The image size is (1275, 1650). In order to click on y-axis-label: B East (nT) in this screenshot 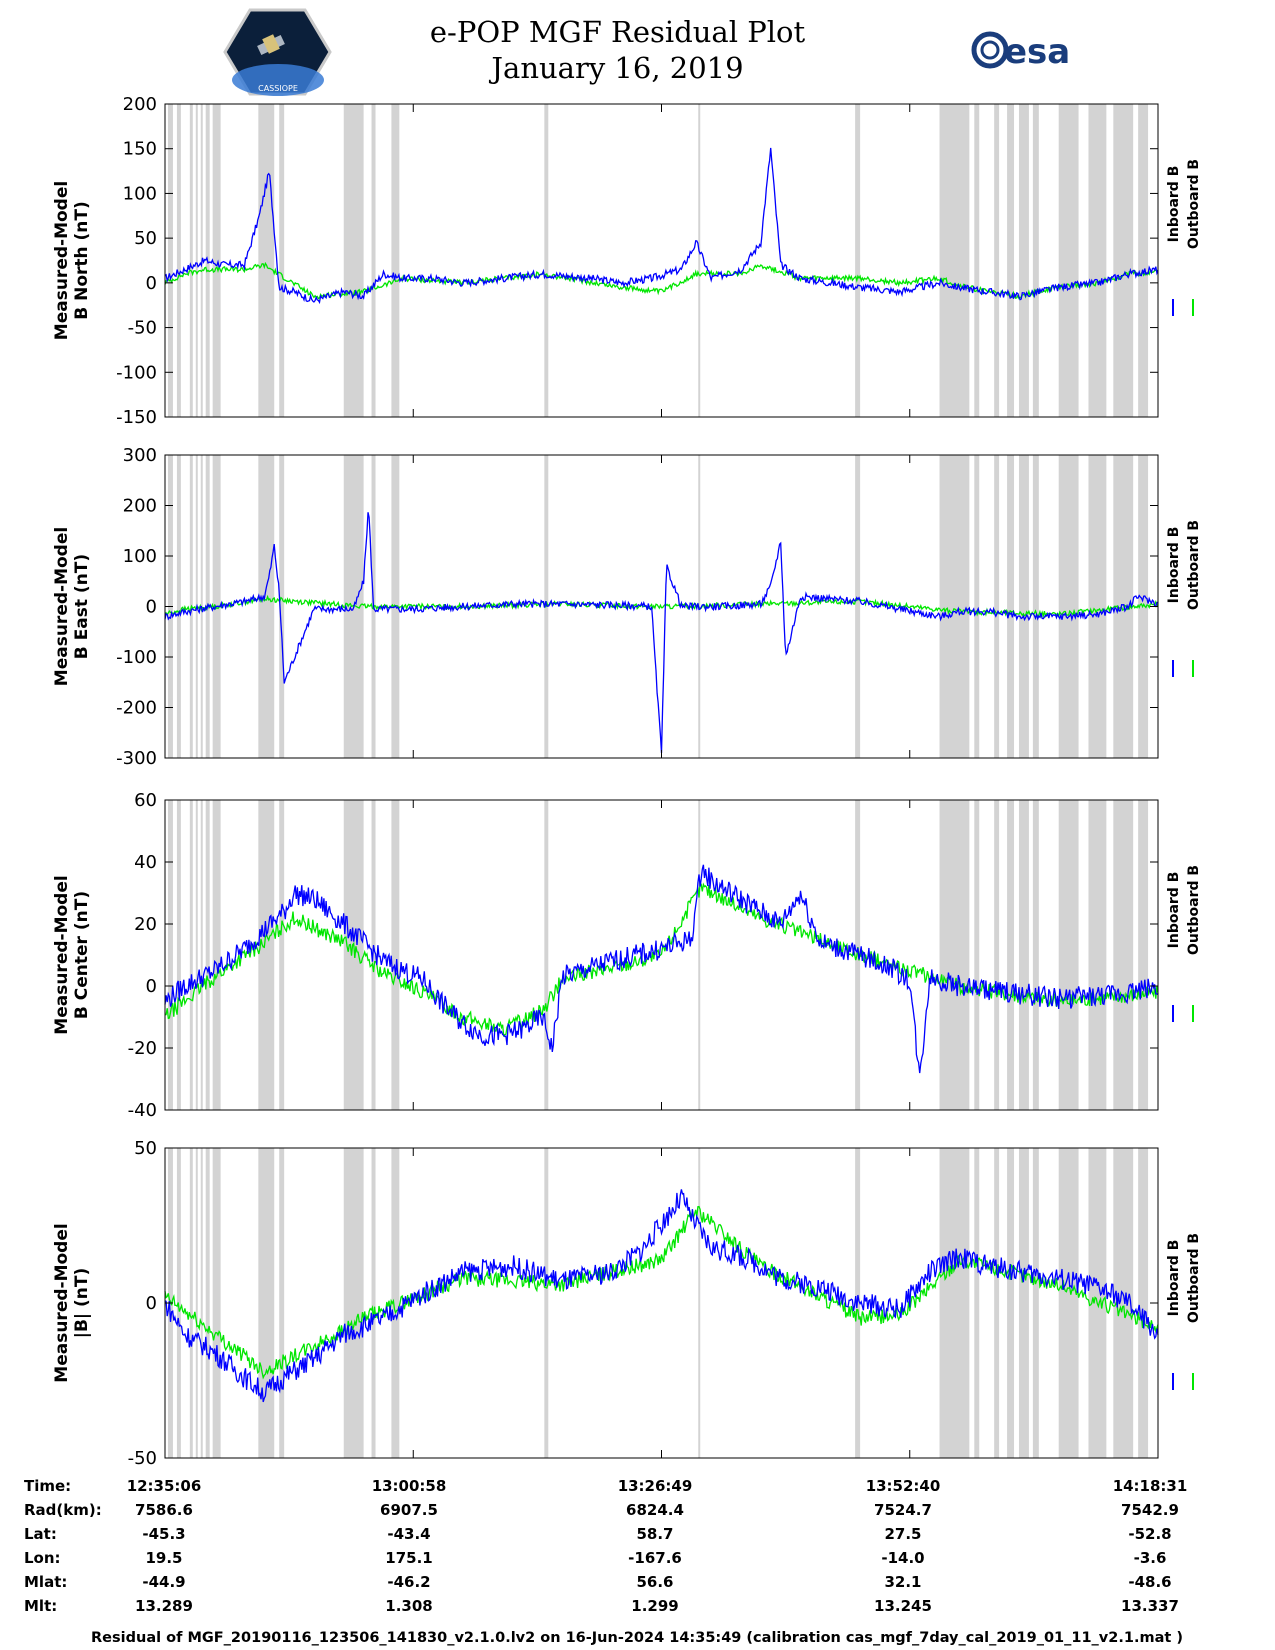, I will do `click(82, 606)`.